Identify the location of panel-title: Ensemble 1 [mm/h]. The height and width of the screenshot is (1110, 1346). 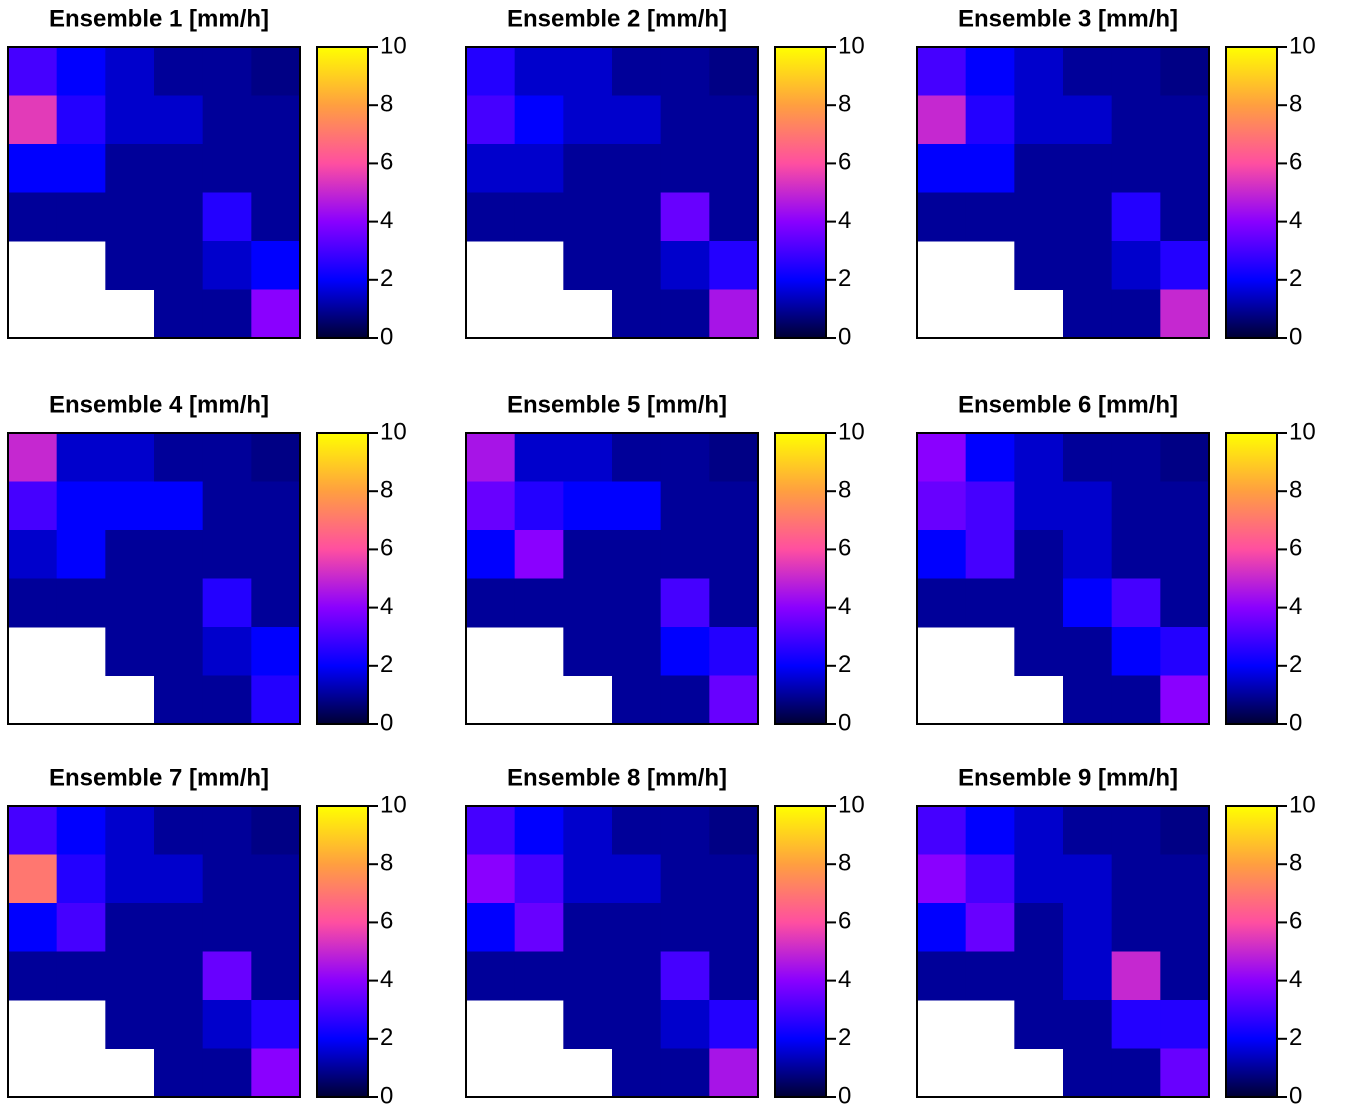
(159, 18).